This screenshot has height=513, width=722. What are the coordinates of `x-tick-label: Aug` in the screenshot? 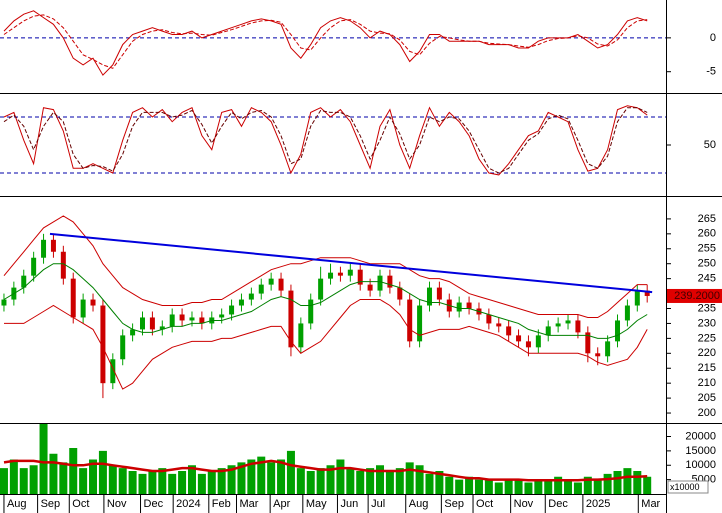 It's located at (17, 504).